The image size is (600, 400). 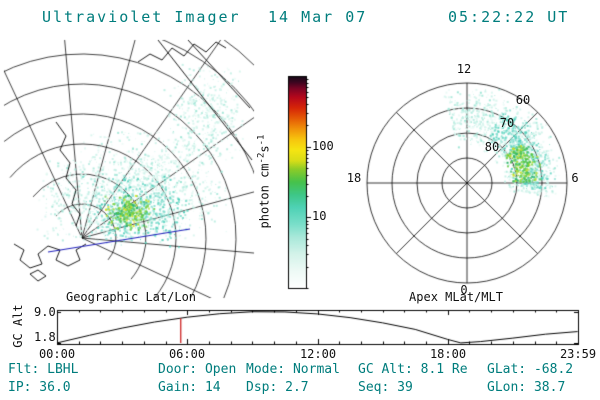 I want to click on status-door: Door: Open, so click(x=197, y=369).